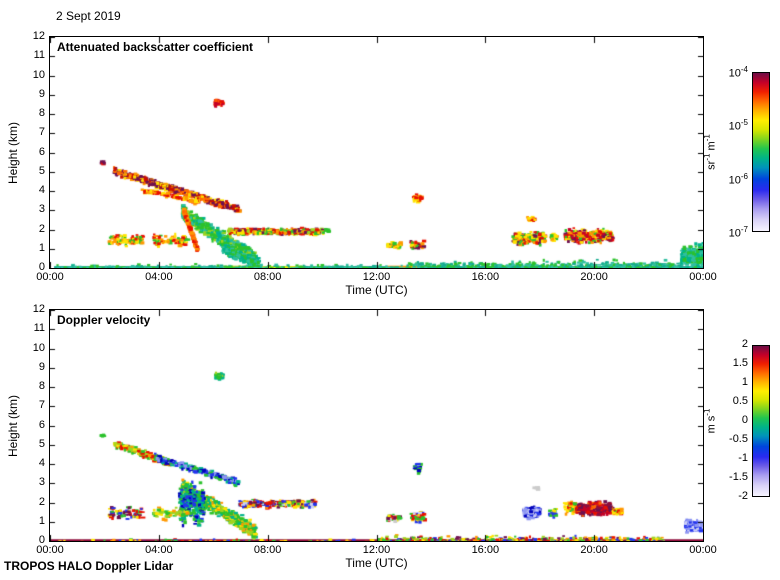  Describe the element at coordinates (743, 458) in the screenshot. I see `colorbar-tick-label: -1` at that location.